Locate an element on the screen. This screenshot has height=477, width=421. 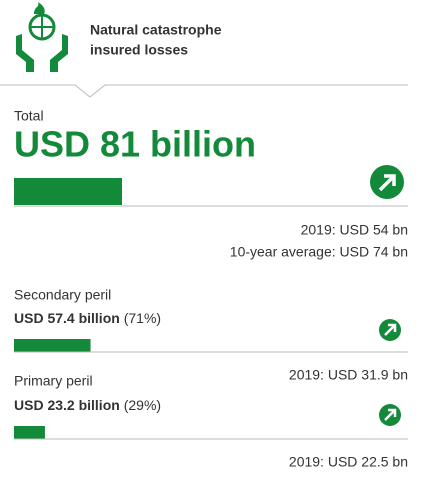
title: insured losses is located at coordinates (139, 50).